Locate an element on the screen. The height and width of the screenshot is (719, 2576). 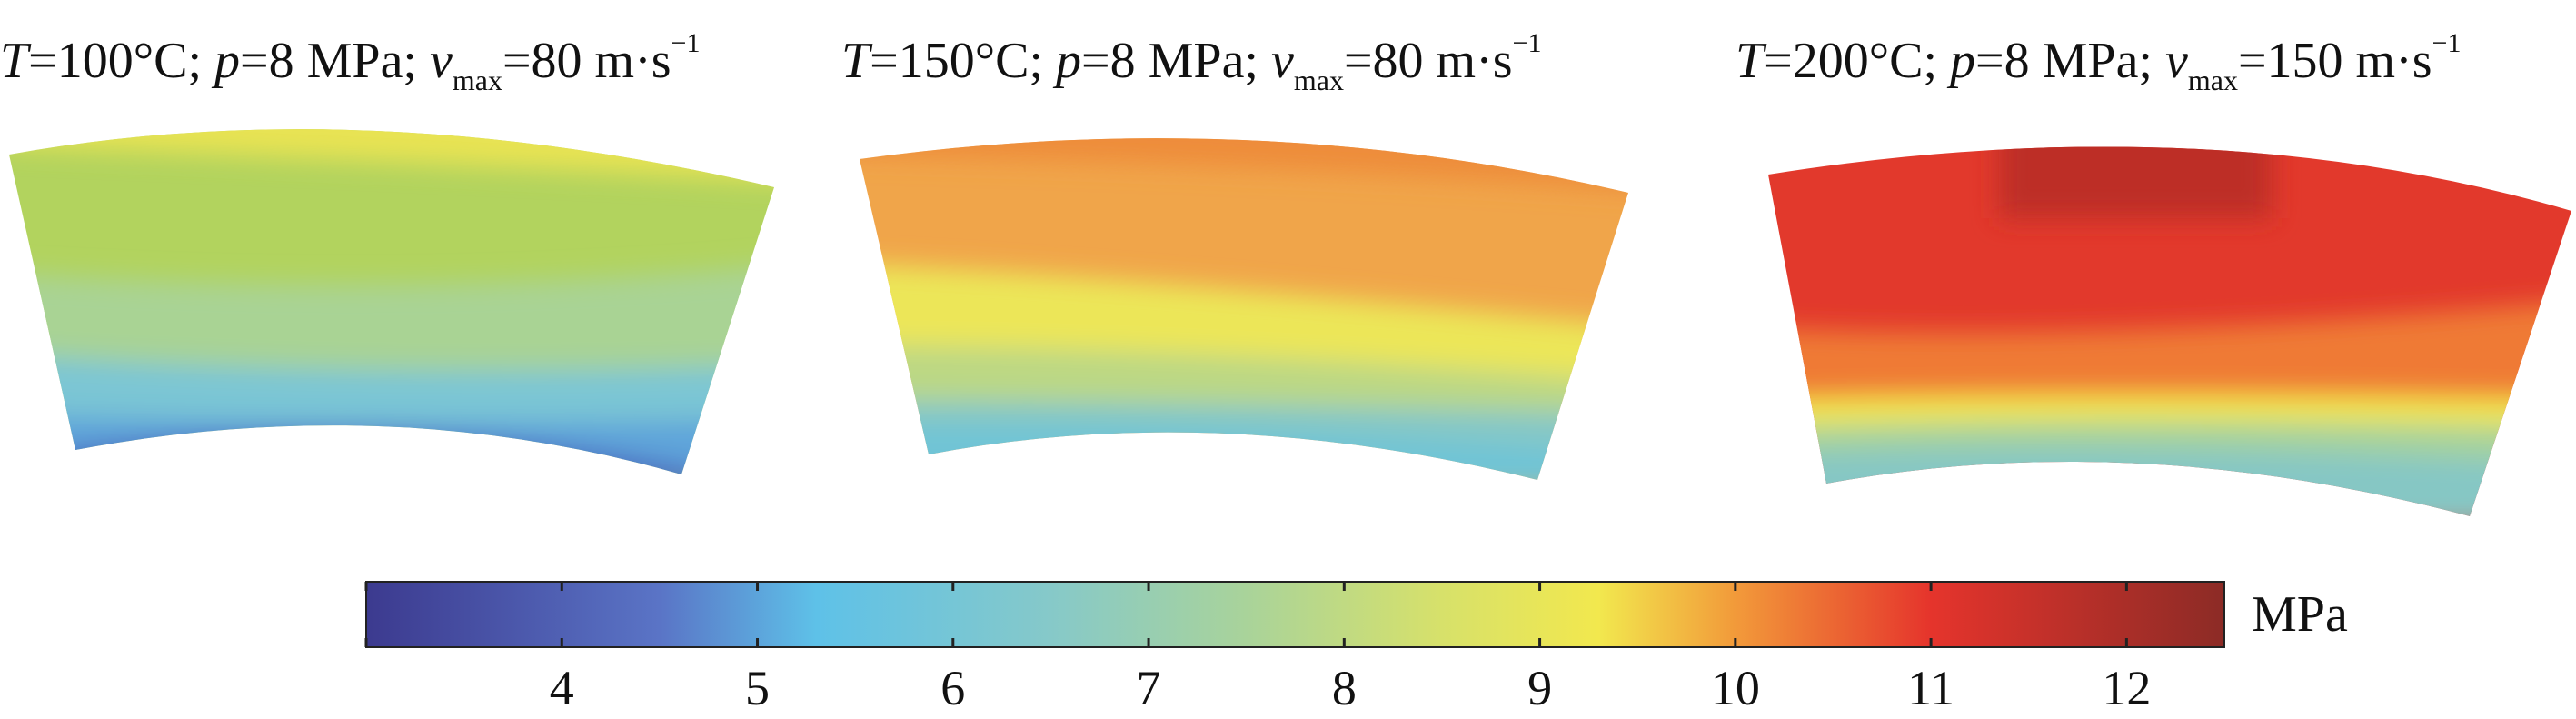
panel-title-1: T=100°C; p=8 MPa; vmax=80 m·s−1 is located at coordinates (351, 62).